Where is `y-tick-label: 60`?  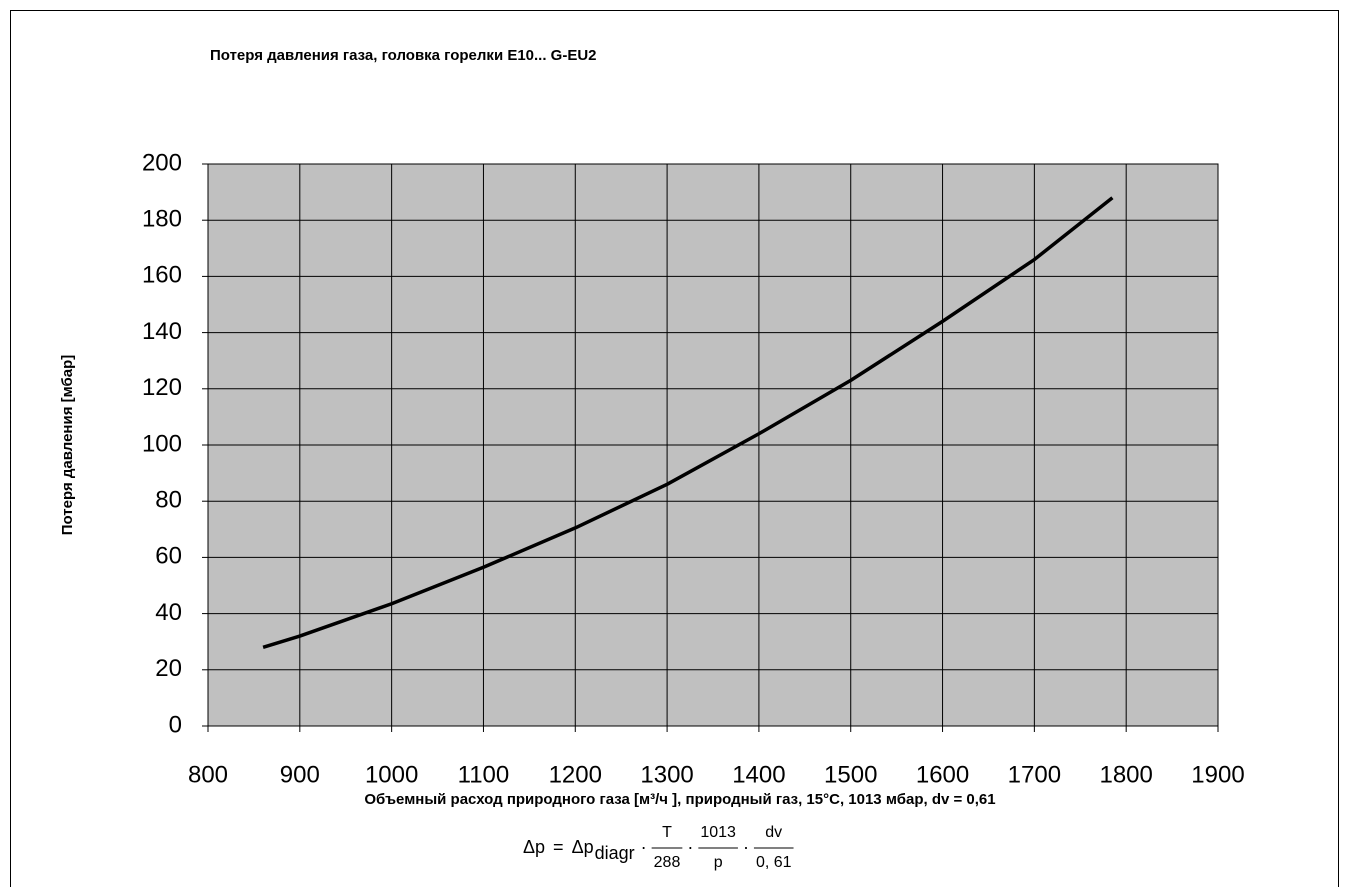
y-tick-label: 60 is located at coordinates (168, 556).